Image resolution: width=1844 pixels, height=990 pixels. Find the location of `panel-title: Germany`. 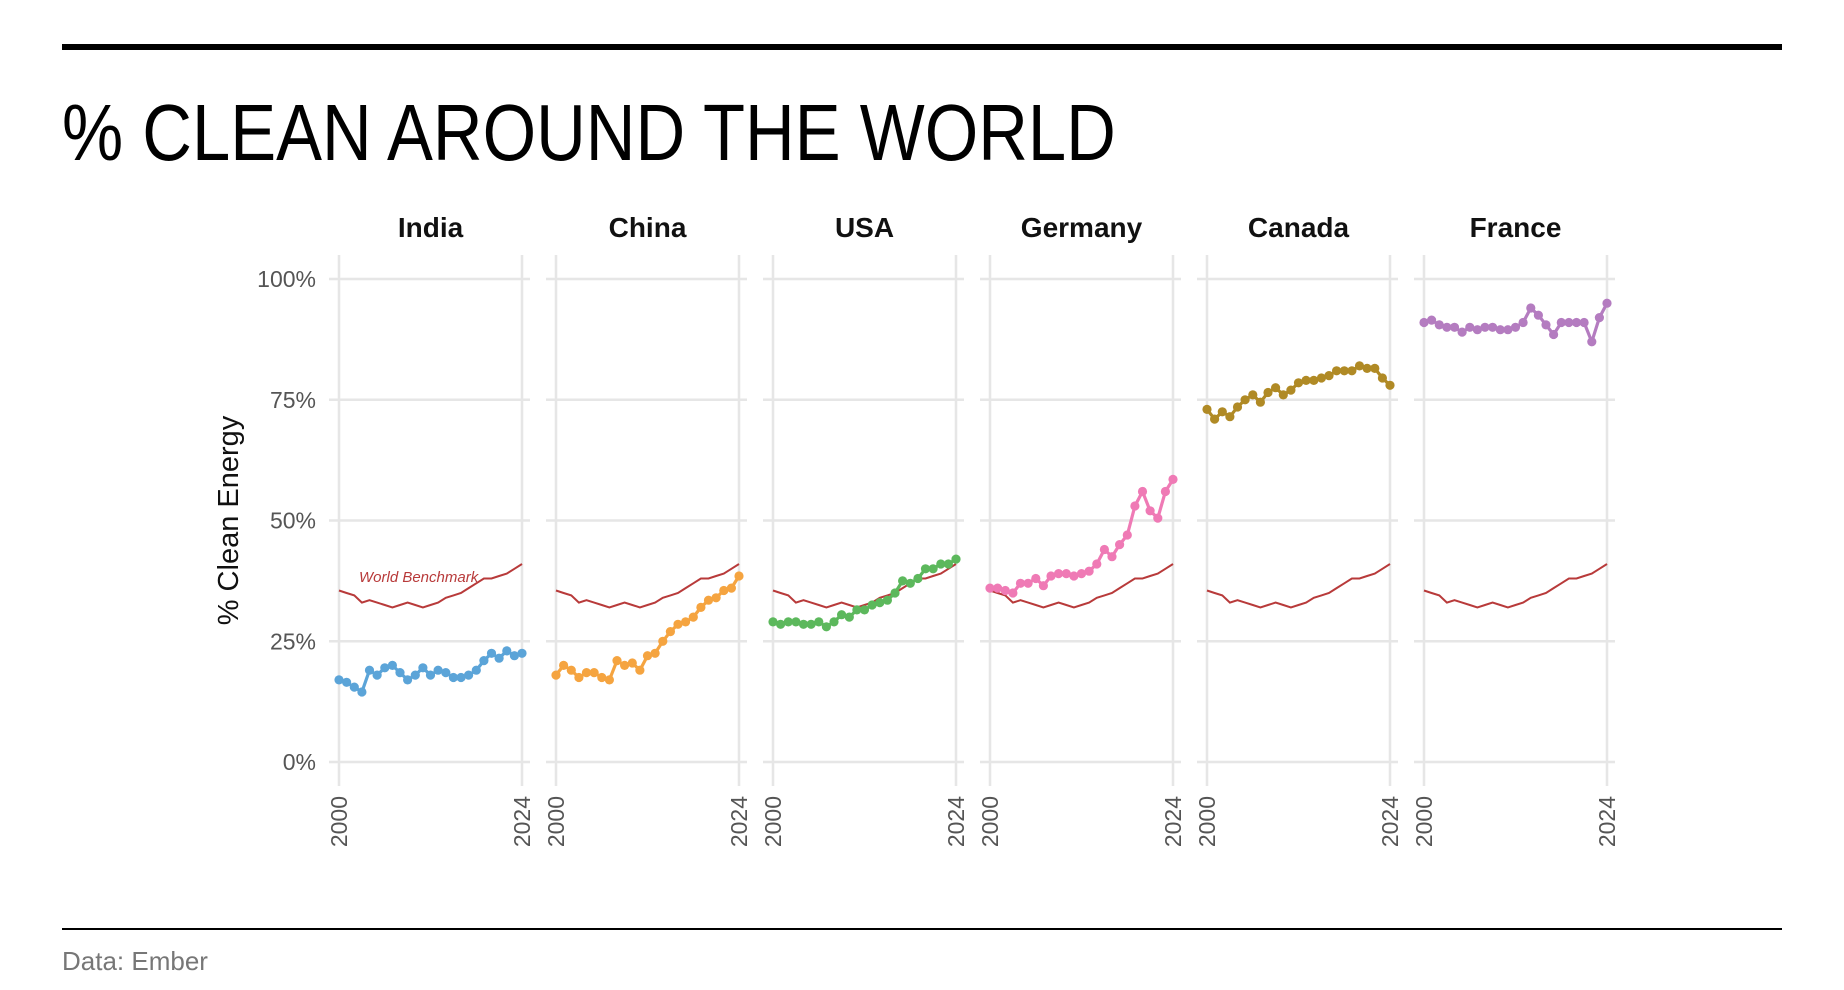

panel-title: Germany is located at coordinates (1082, 227).